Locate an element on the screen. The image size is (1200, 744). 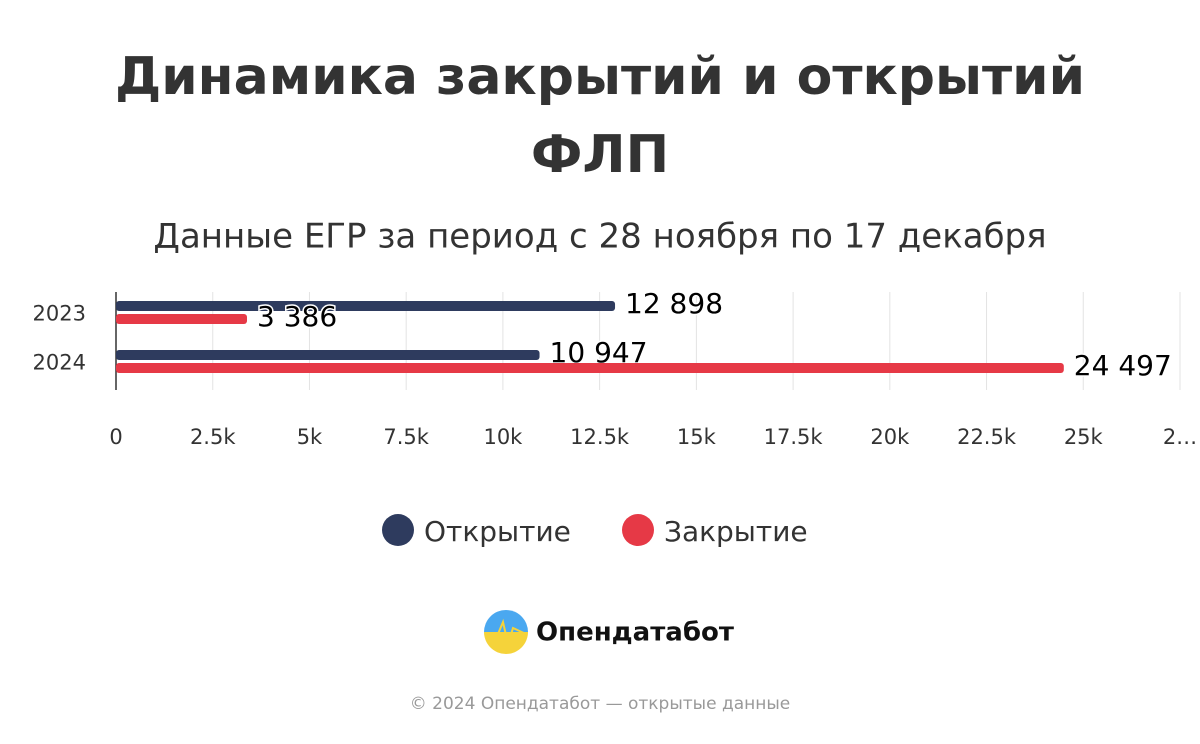
legend-label: Закрытие is located at coordinates (736, 531).